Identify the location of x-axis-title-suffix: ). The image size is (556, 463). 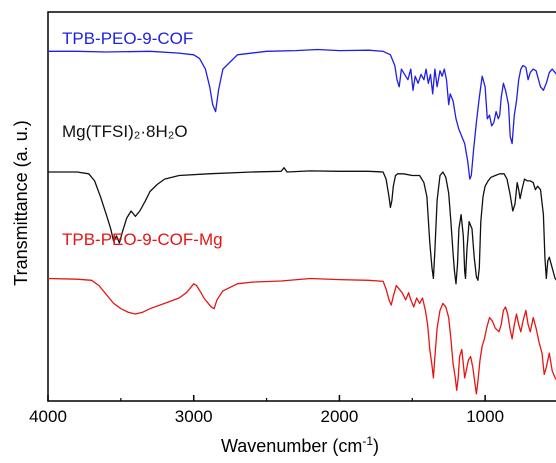
(376, 446).